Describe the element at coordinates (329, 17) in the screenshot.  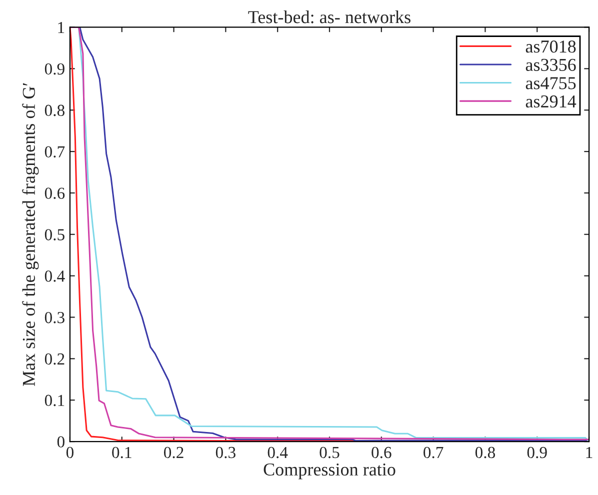
I see `chart-title: Test-bed: as- networks` at that location.